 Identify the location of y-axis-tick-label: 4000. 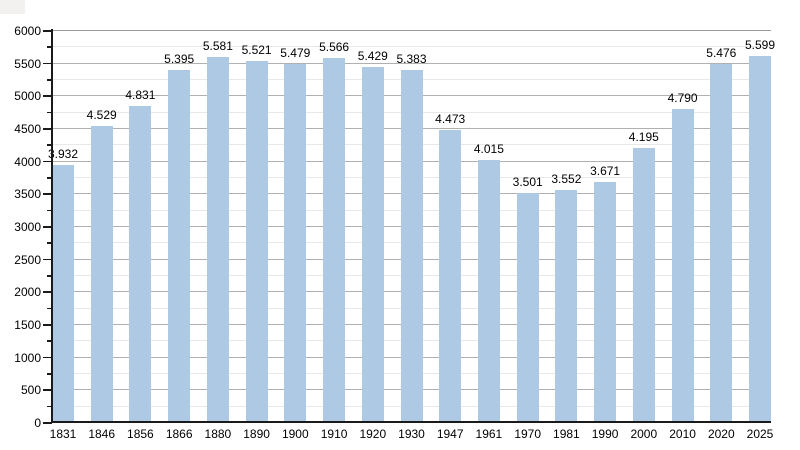
(27, 161).